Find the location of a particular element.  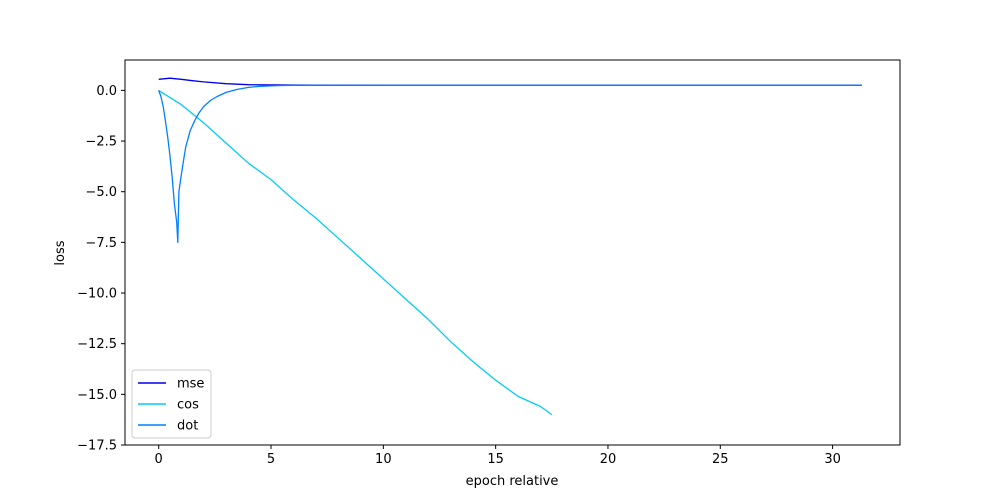

y-tick-label: −12.5 is located at coordinates (97, 344).